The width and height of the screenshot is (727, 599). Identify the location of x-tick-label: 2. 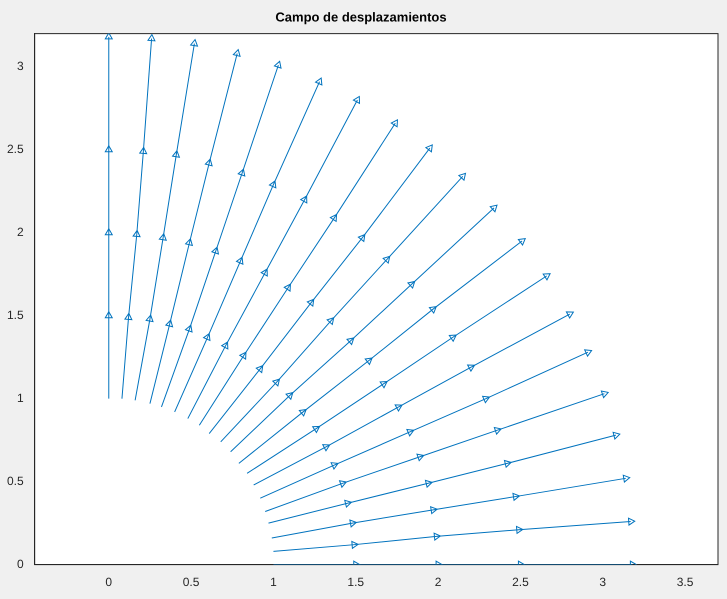
(438, 582).